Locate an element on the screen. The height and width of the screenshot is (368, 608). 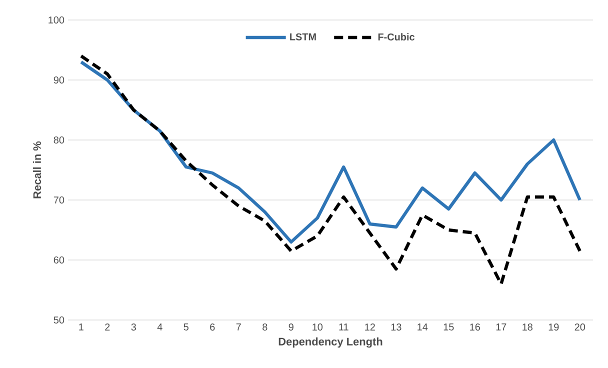
x-tick-label: 8 is located at coordinates (265, 327).